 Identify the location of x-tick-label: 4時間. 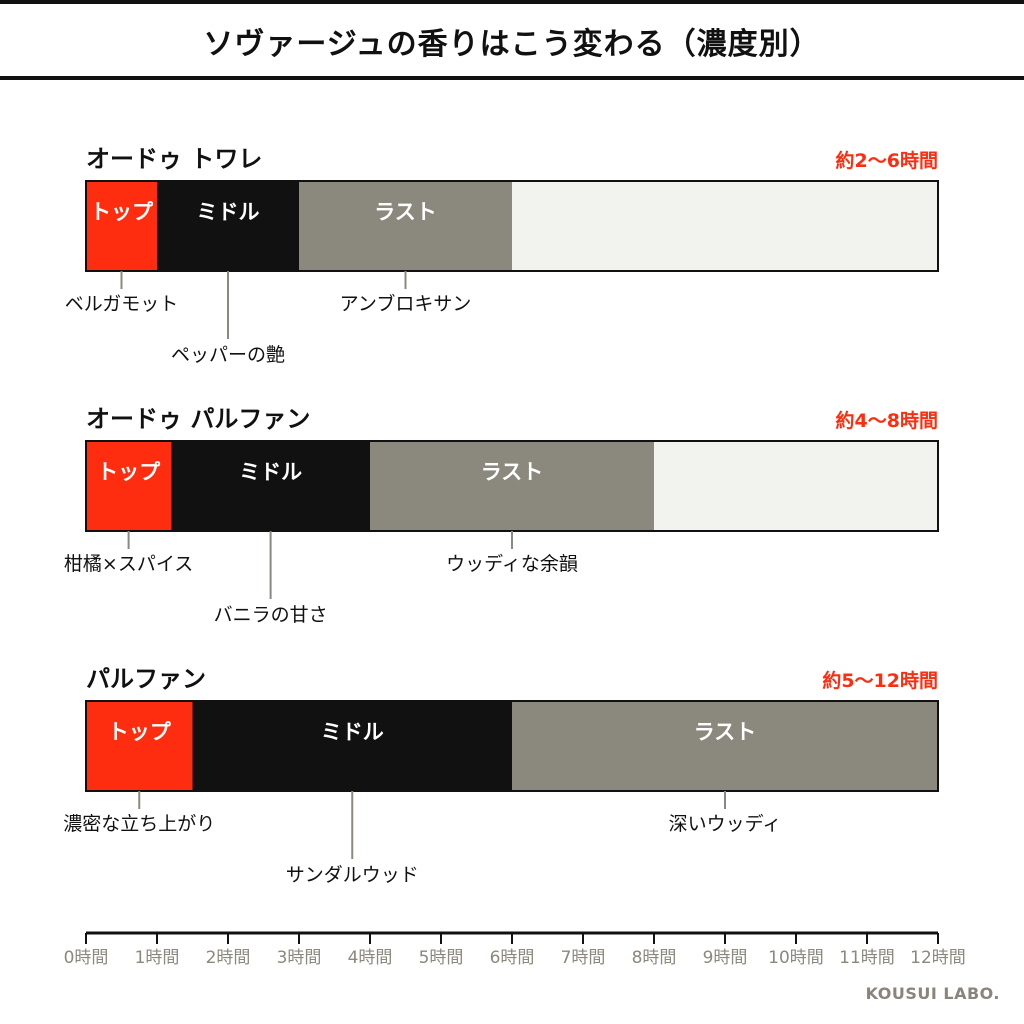
(370, 958).